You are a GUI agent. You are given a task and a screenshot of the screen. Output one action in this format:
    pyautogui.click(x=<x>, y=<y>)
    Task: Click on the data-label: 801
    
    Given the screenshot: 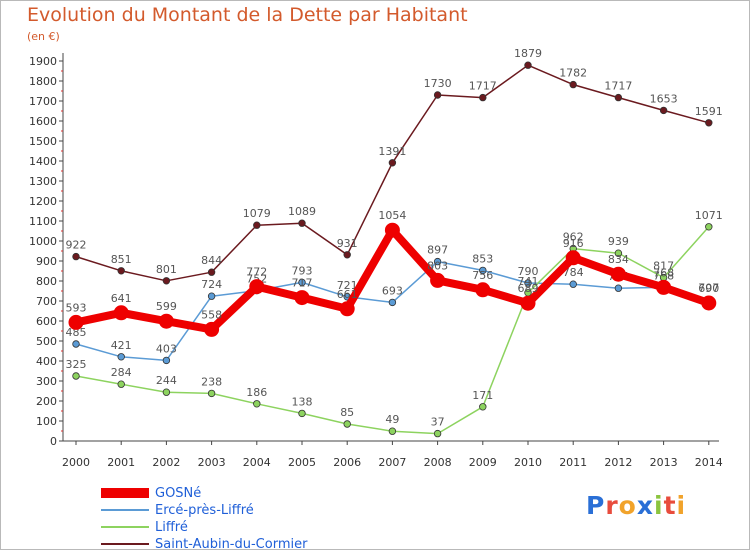 What is the action you would take?
    pyautogui.click(x=166, y=269)
    